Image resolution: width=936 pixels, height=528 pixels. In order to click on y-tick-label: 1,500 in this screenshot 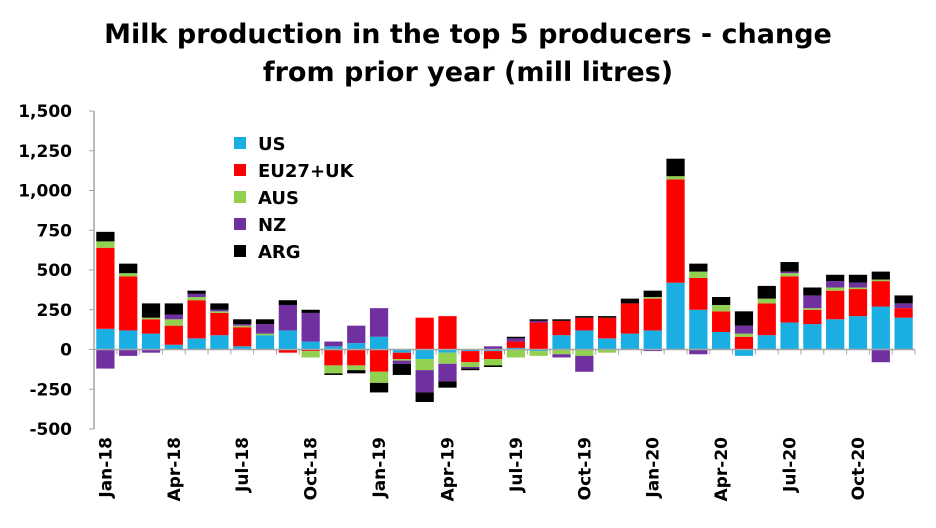, I will do `click(45, 112)`.